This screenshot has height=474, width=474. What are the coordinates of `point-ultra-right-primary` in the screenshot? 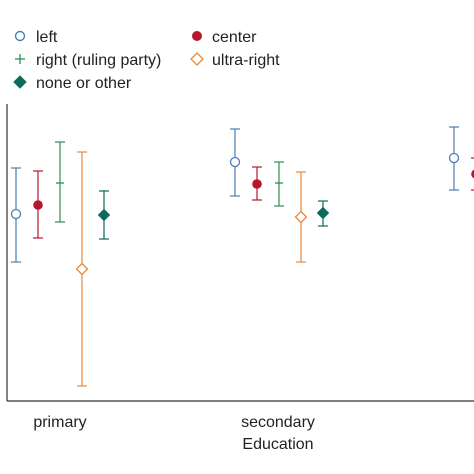 It's located at (82, 269).